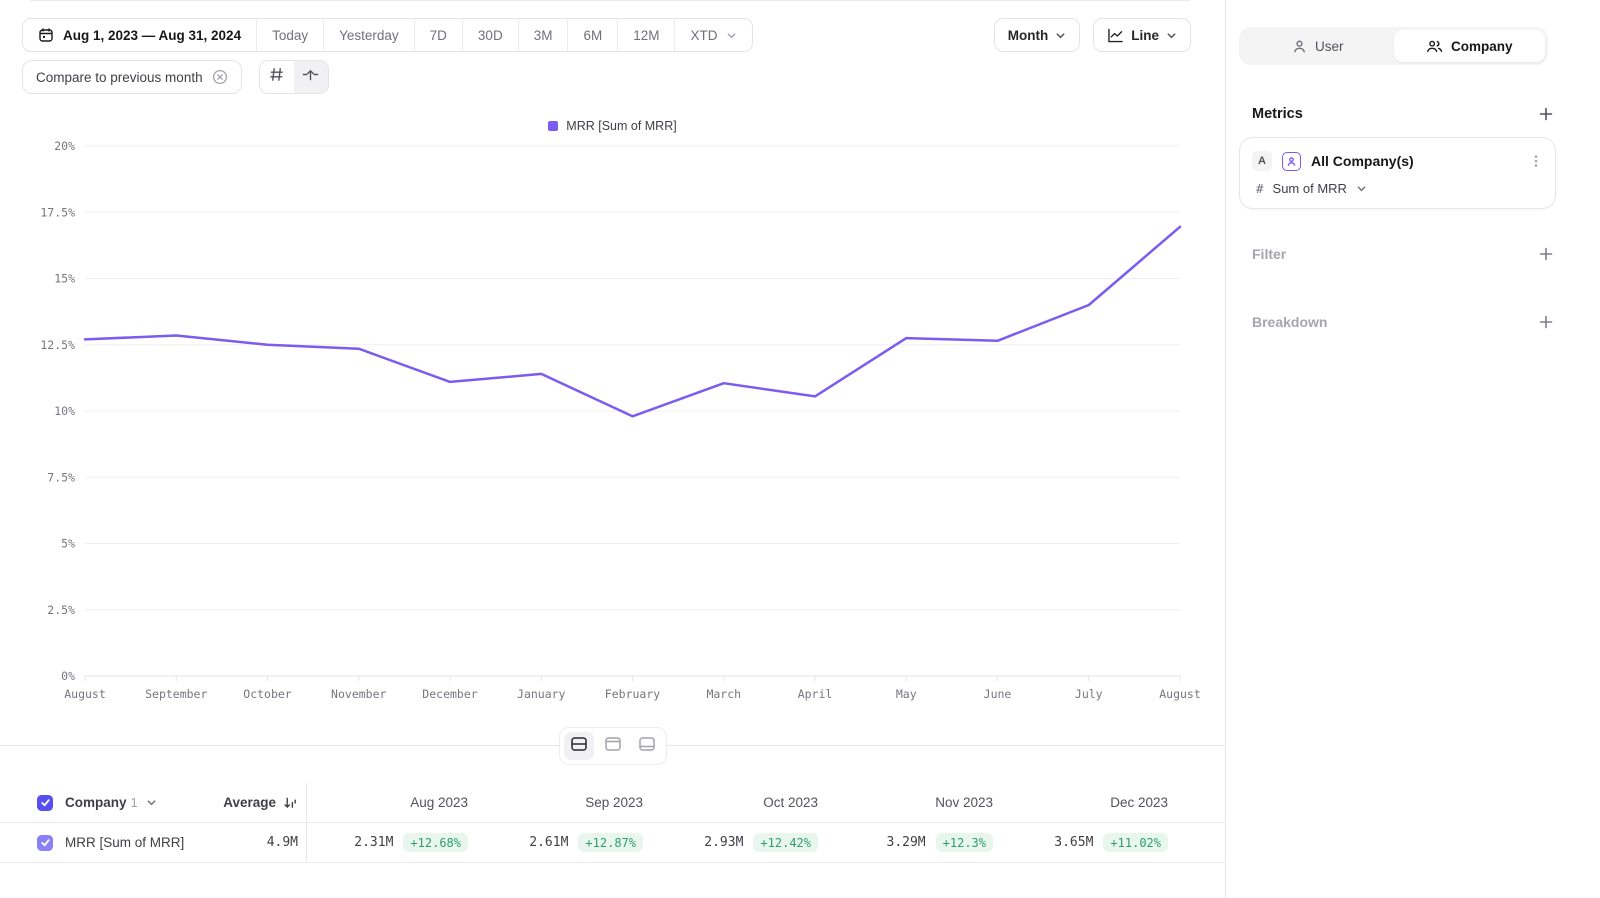  What do you see at coordinates (1092, 35) in the screenshot?
I see `chart-controls: Month Line` at bounding box center [1092, 35].